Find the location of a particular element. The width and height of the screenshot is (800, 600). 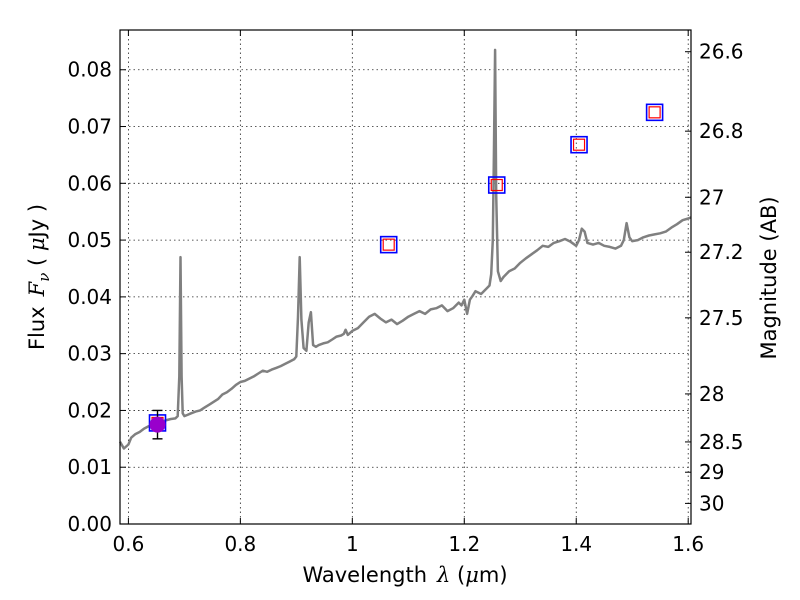

y-tick-label: 0.05 is located at coordinates (89, 240).